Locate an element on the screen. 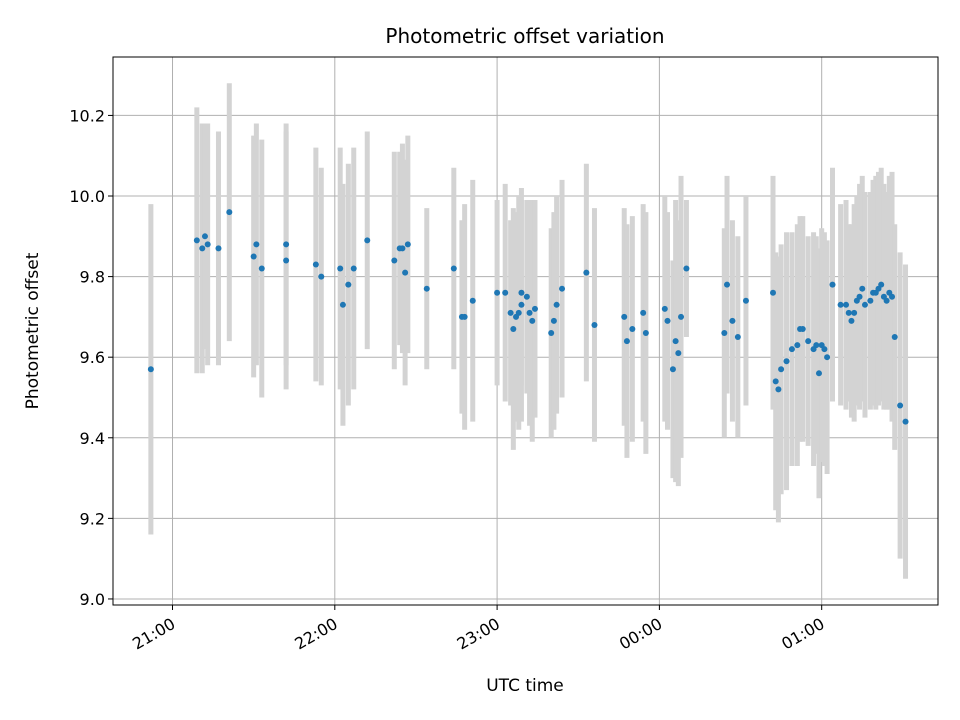 The height and width of the screenshot is (720, 960). y-axis-label: Photometric offset is located at coordinates (33, 330).